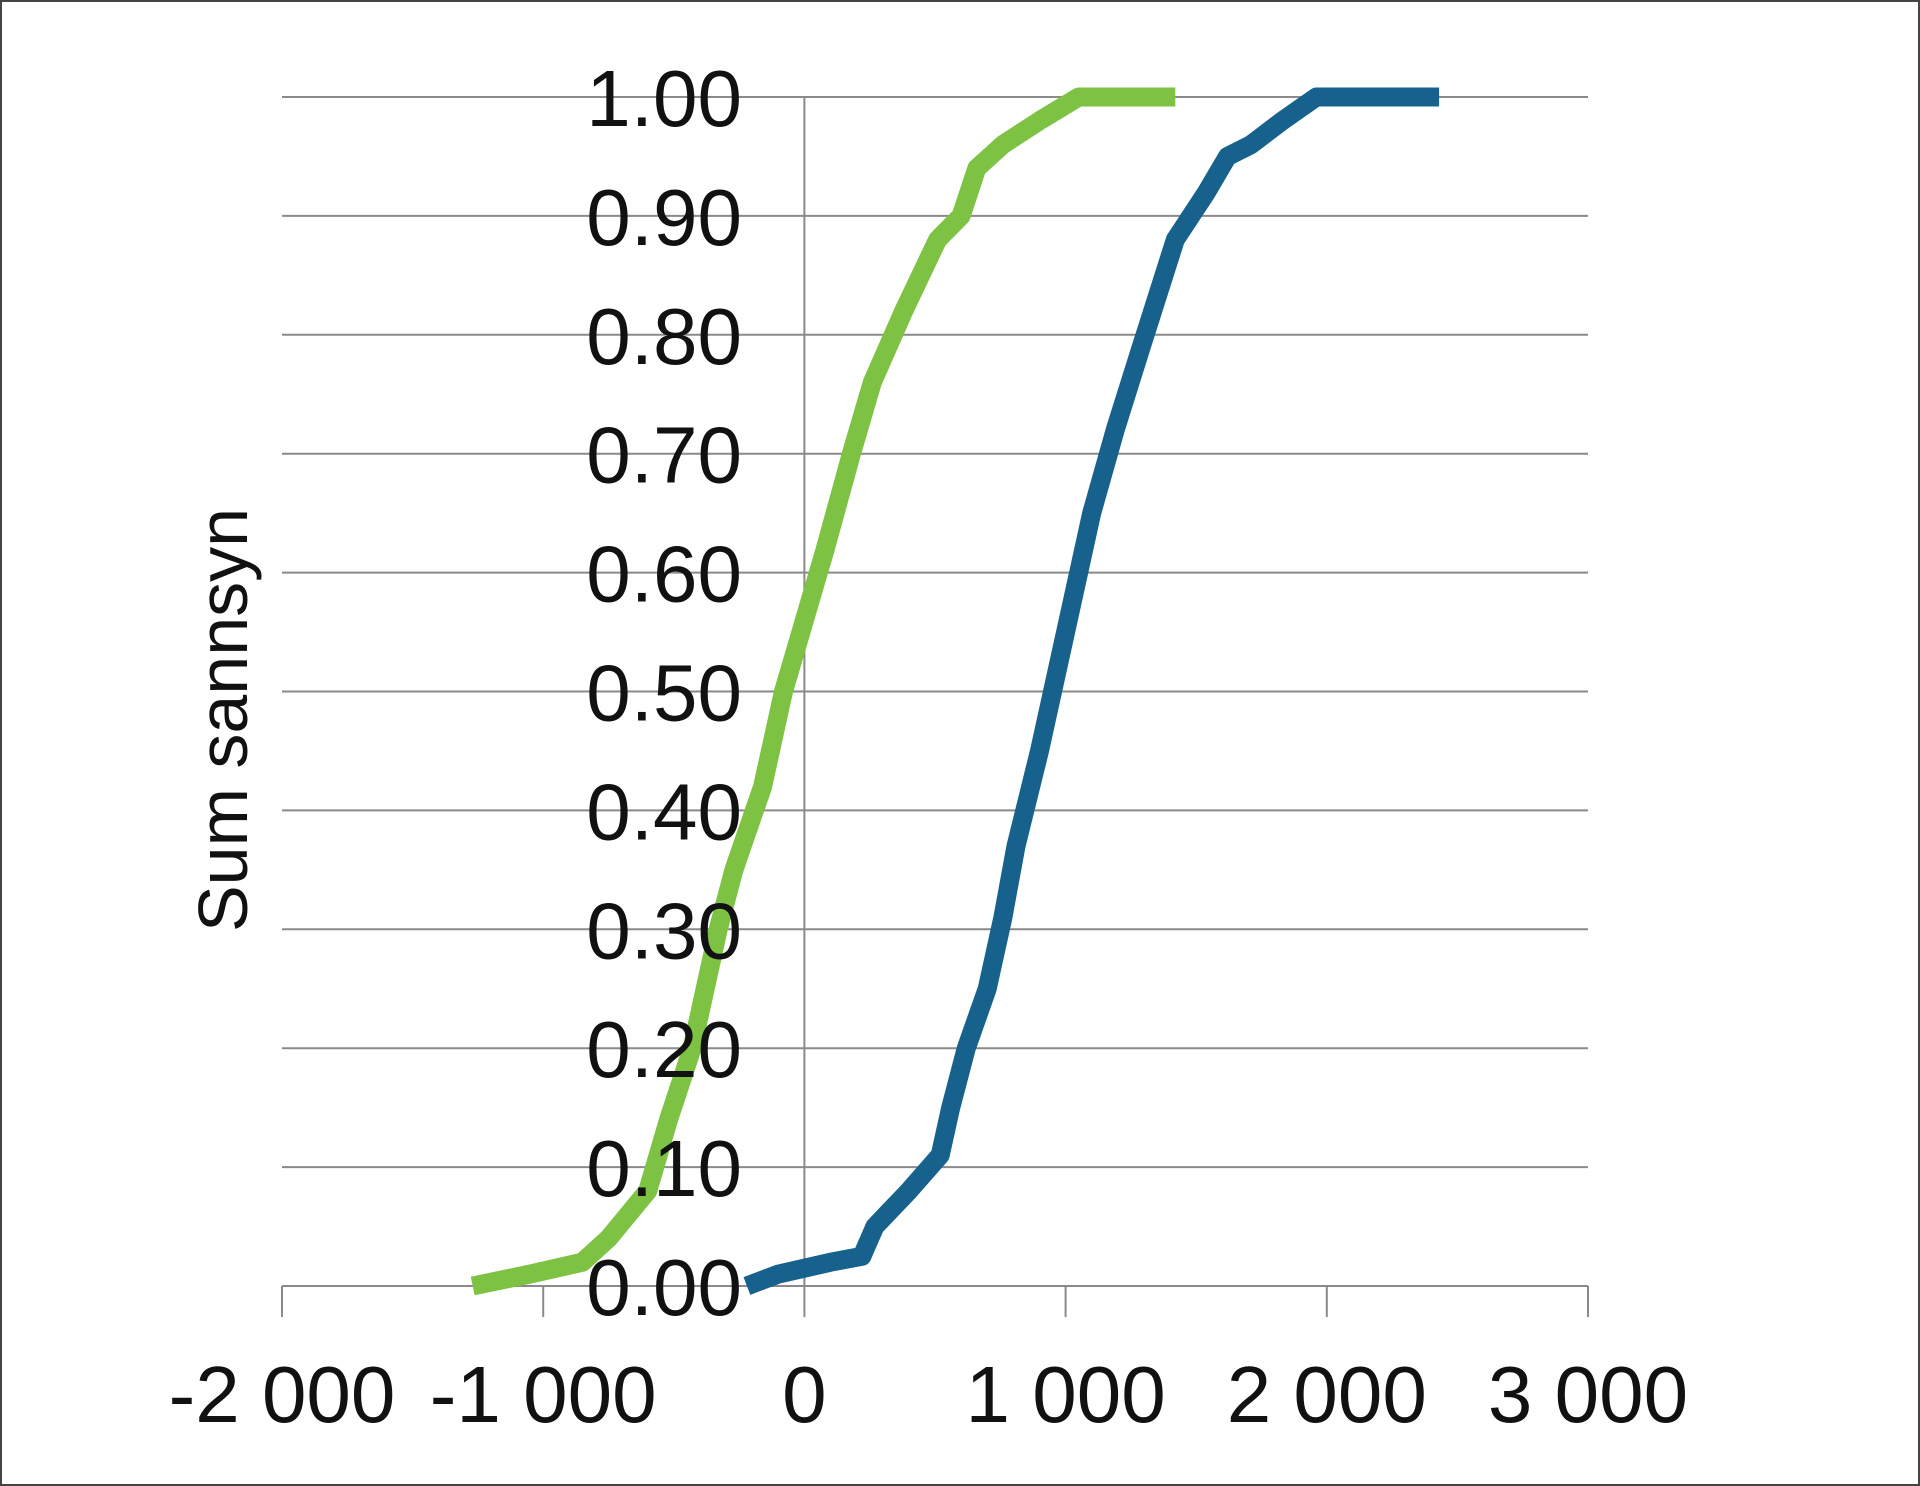  What do you see at coordinates (223, 720) in the screenshot?
I see `y-axis-title: Sum sannsyn` at bounding box center [223, 720].